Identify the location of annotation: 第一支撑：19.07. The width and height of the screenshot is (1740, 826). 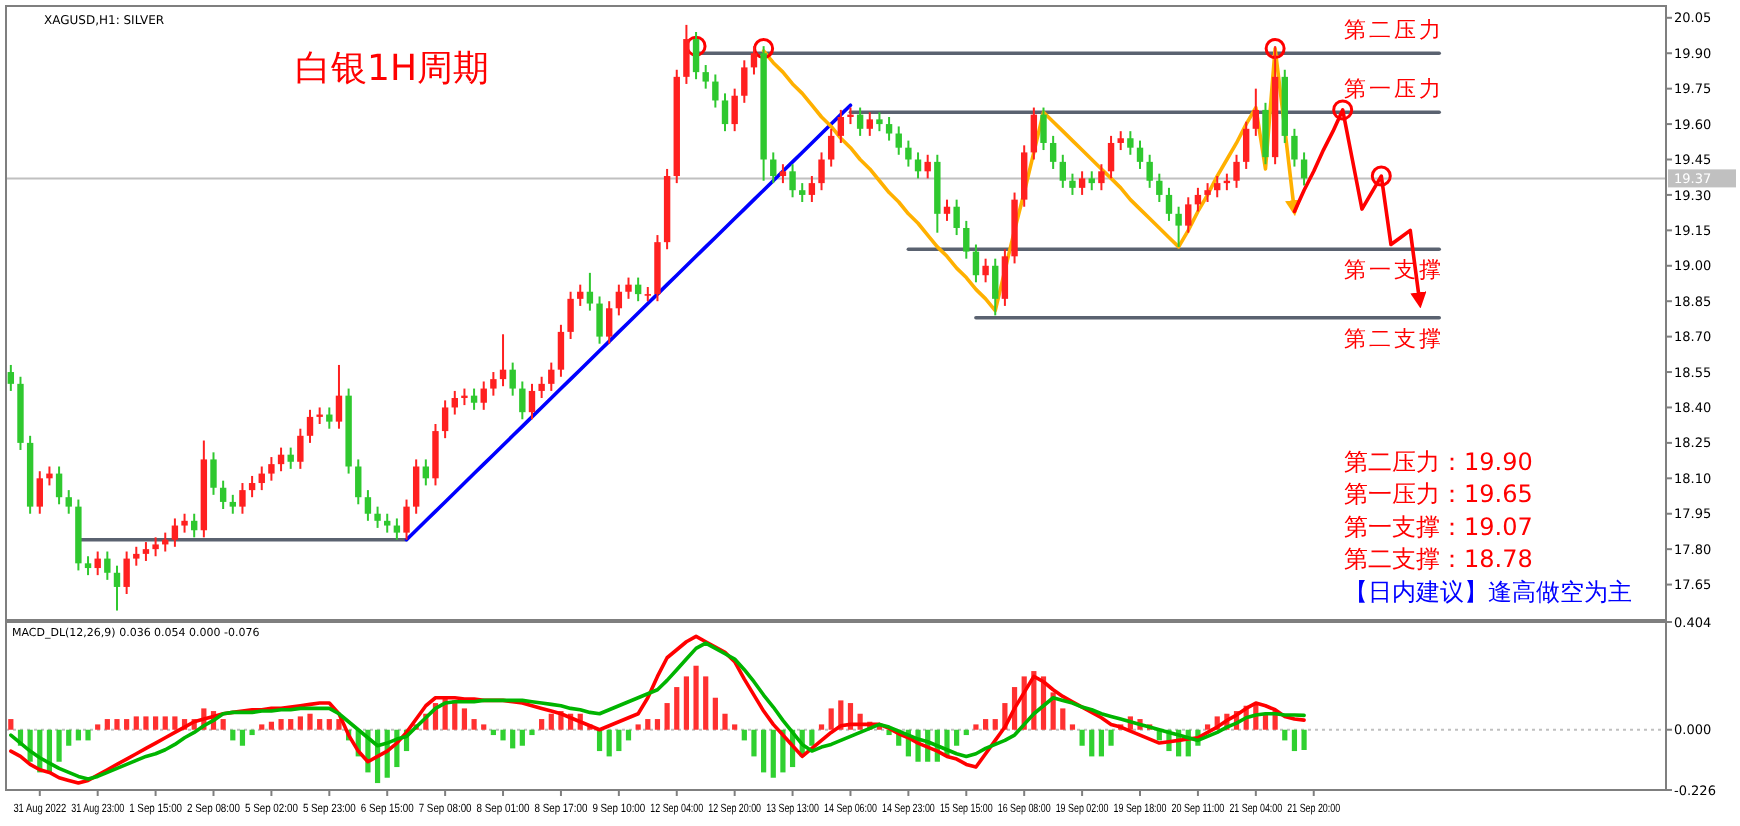
(1438, 526).